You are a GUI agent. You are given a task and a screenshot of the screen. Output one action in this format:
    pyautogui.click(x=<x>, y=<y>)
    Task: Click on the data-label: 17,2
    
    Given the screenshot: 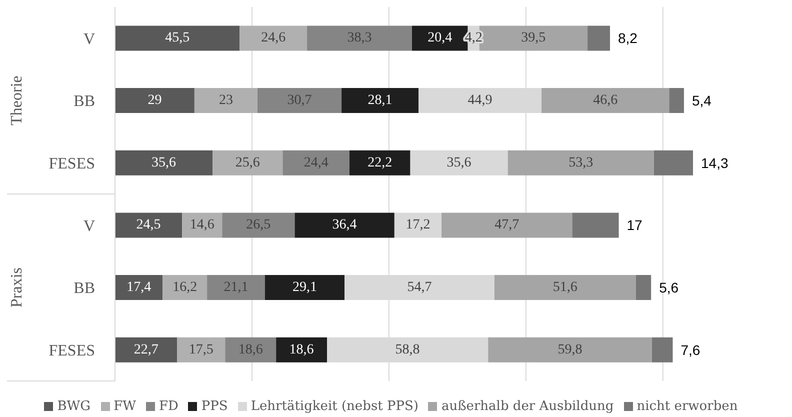 What is the action you would take?
    pyautogui.click(x=418, y=225)
    